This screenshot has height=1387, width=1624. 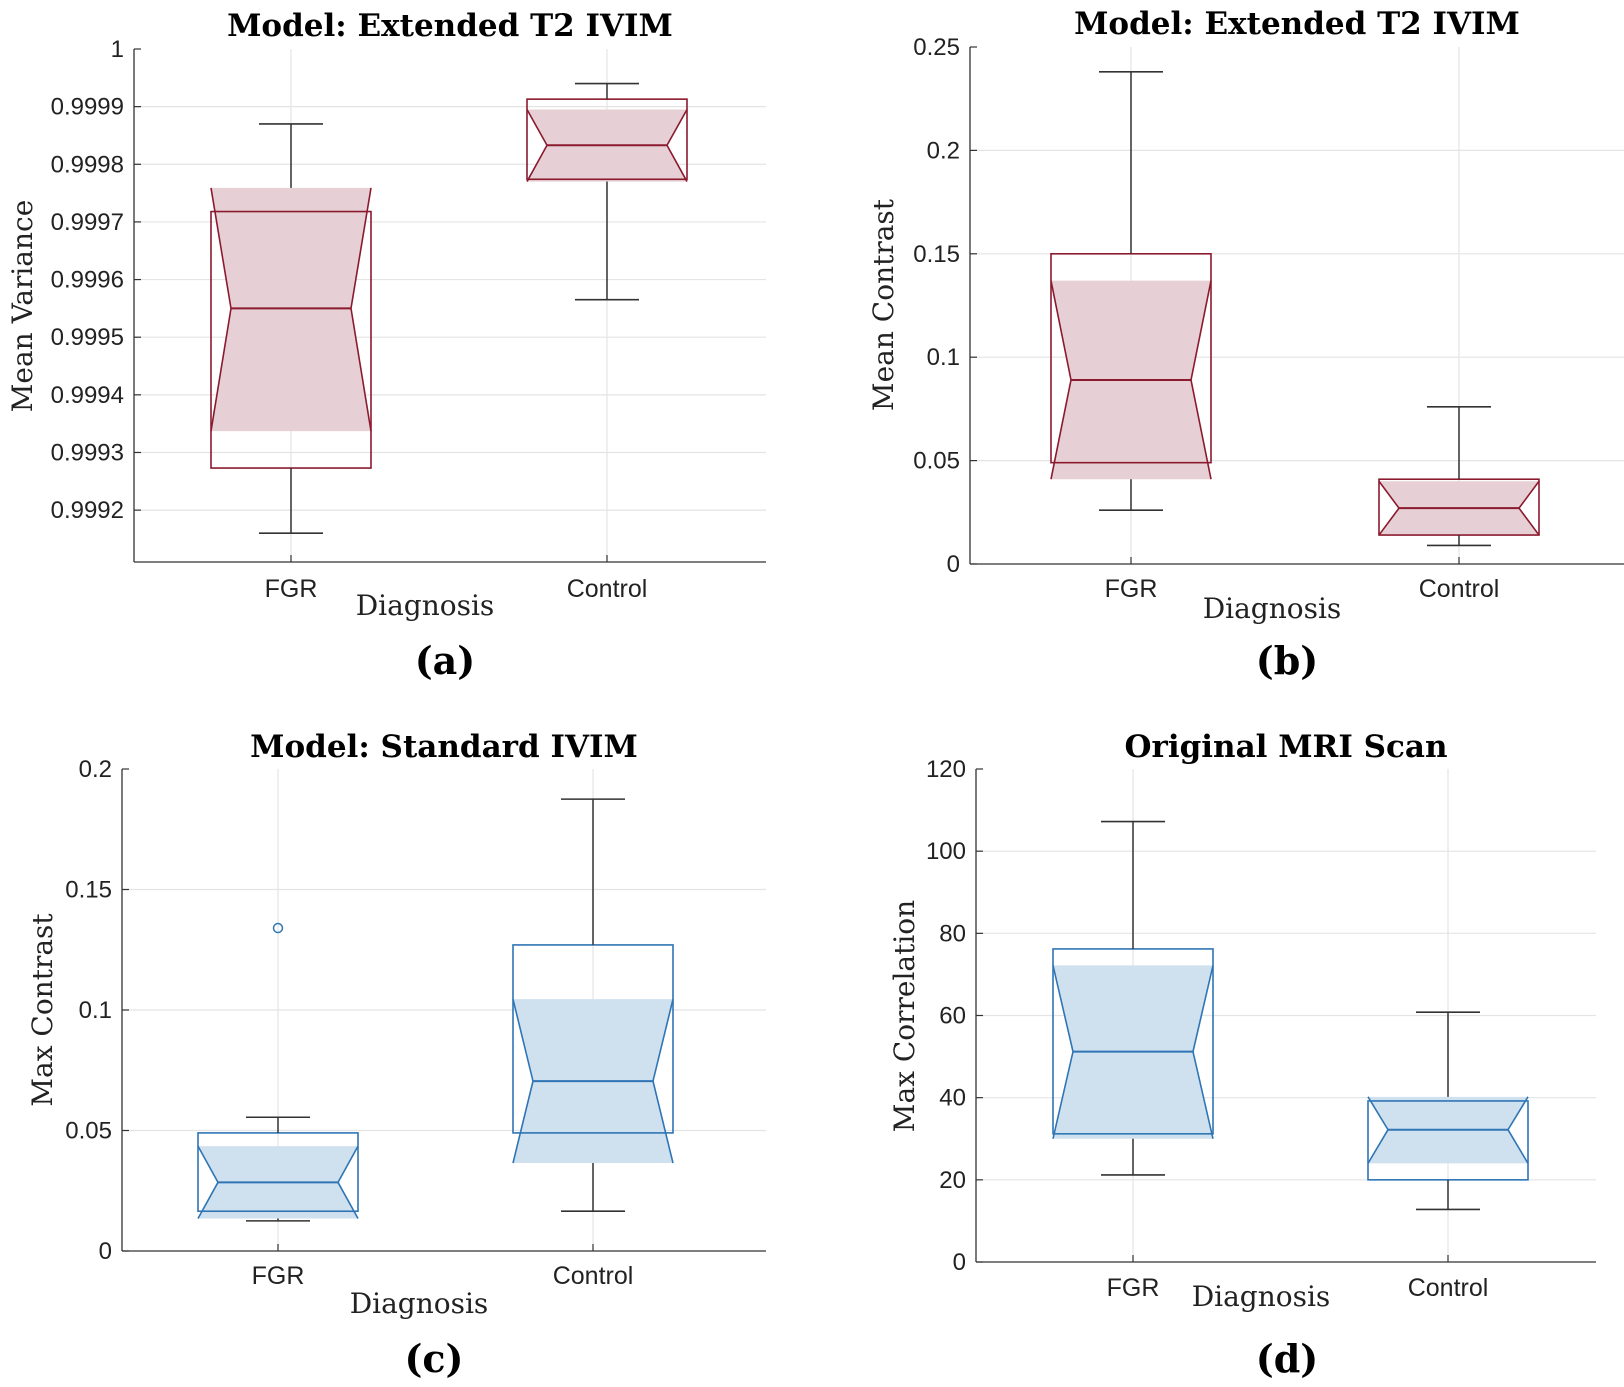 What do you see at coordinates (444, 747) in the screenshot?
I see `chart-title: Model: Standard IVIM` at bounding box center [444, 747].